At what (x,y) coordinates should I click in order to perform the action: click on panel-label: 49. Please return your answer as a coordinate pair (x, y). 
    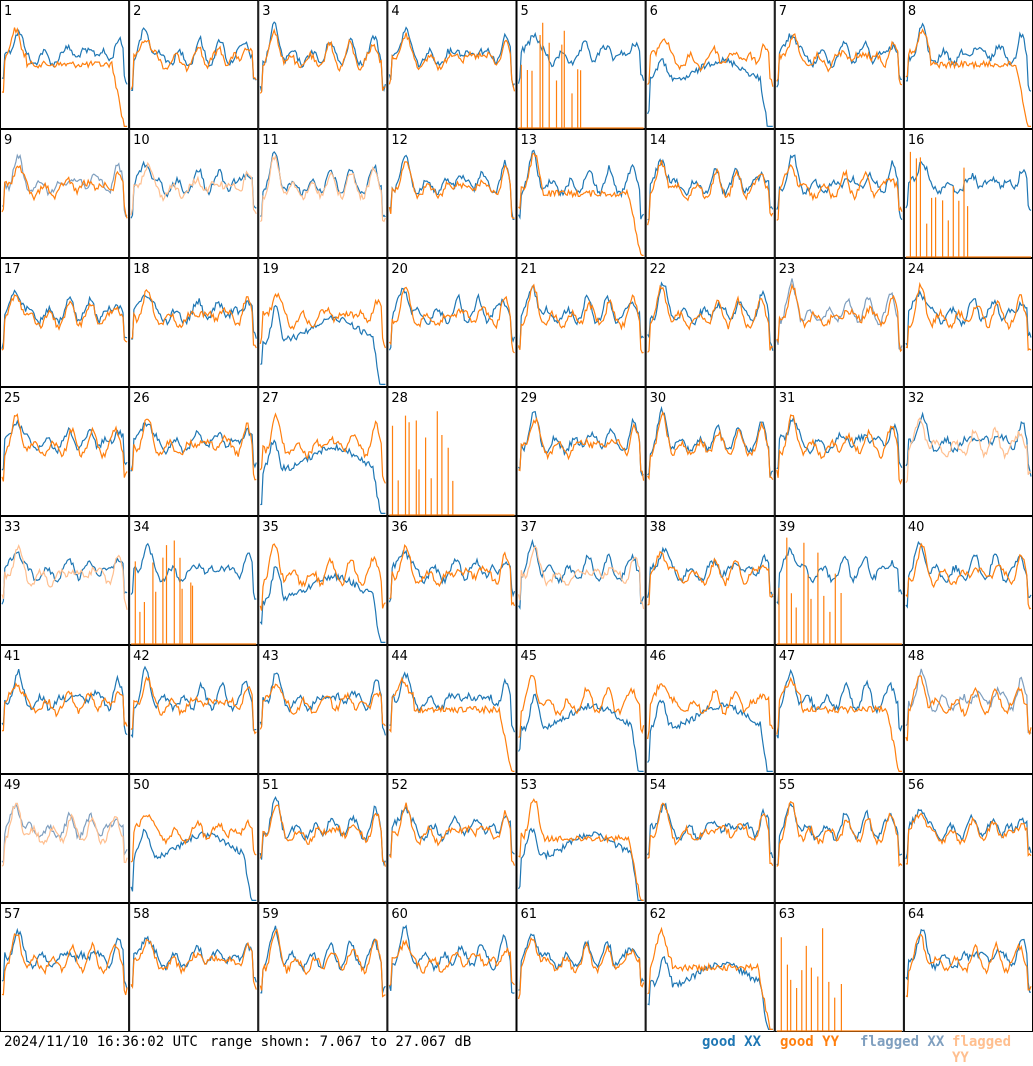
    Looking at the image, I should click on (12, 785).